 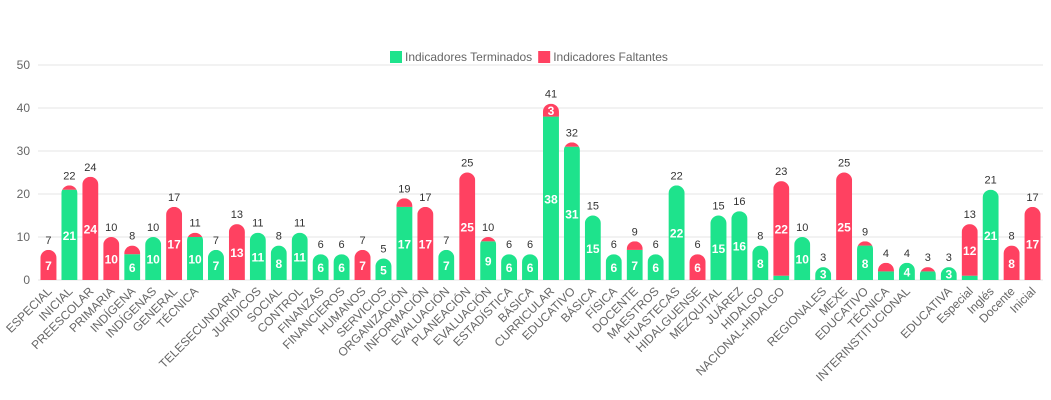 I want to click on segment-label: 17, so click(x=426, y=244).